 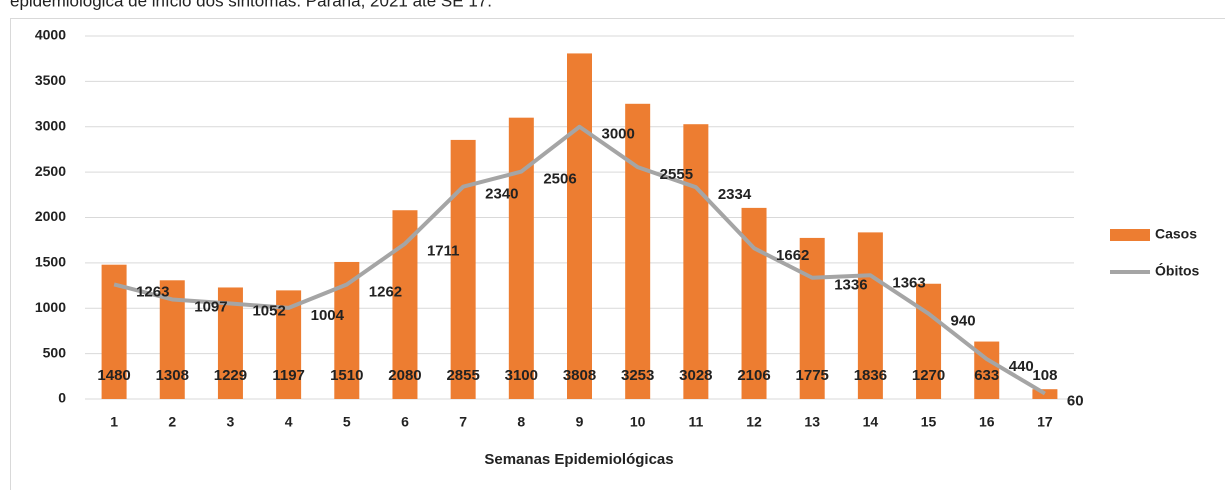 I want to click on line-value-label: 60, so click(x=1075, y=401).